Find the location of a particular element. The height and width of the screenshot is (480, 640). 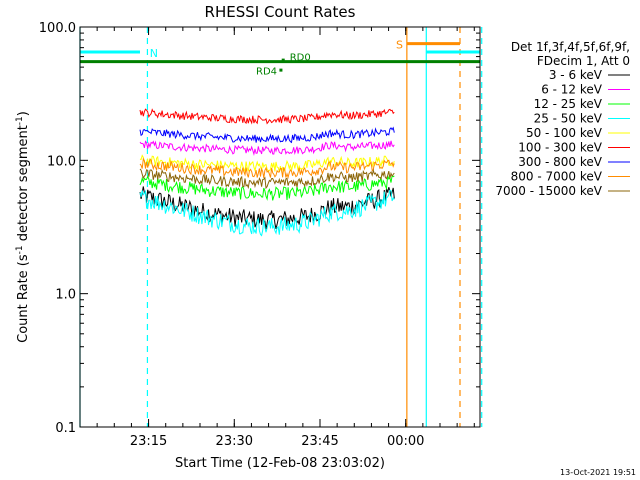

rd4-marker is located at coordinates (281, 70).